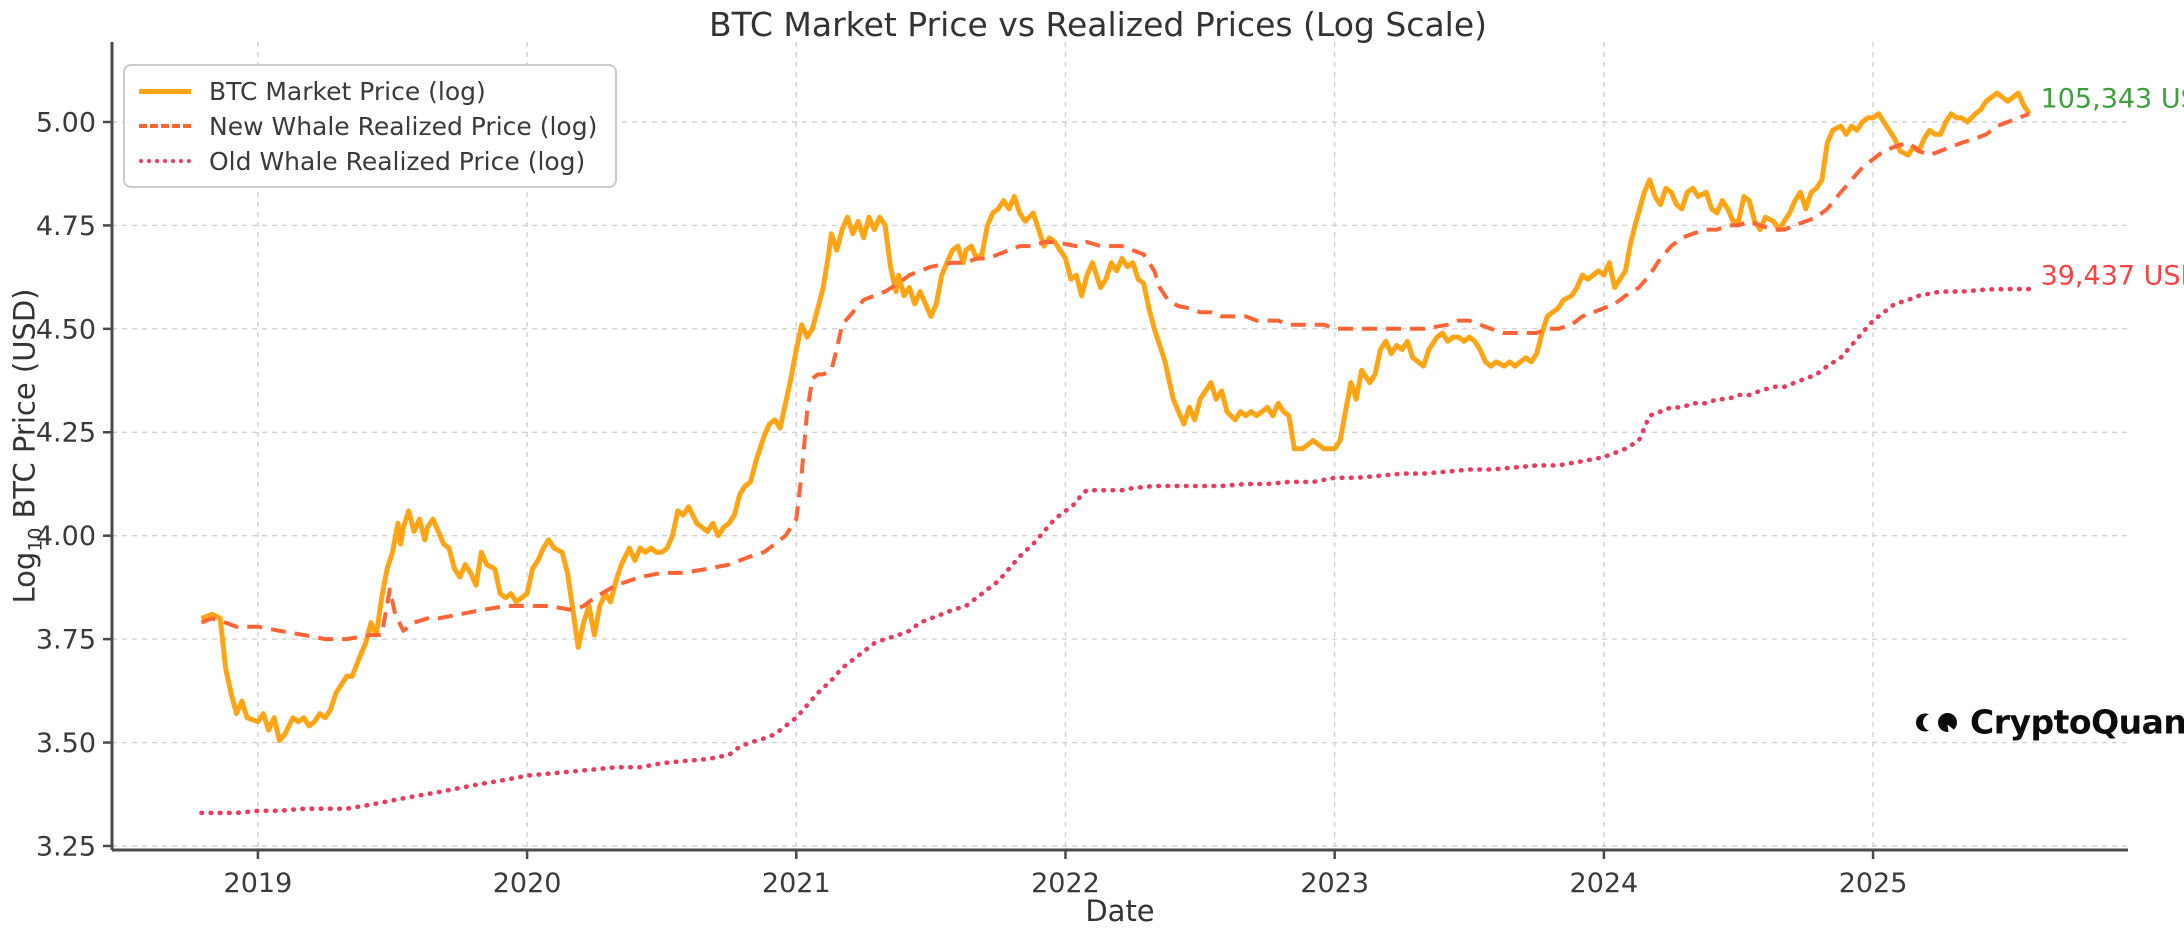  I want to click on y-tick-label: 3.25, so click(66, 846).